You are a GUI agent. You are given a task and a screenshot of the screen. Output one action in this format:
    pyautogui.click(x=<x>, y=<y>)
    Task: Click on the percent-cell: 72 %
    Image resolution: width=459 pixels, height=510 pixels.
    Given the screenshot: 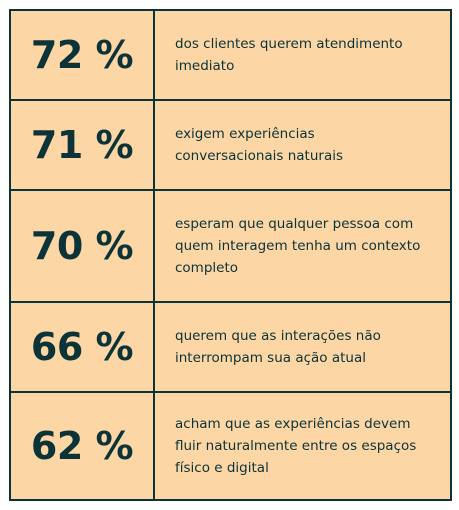 What is the action you would take?
    pyautogui.click(x=83, y=55)
    